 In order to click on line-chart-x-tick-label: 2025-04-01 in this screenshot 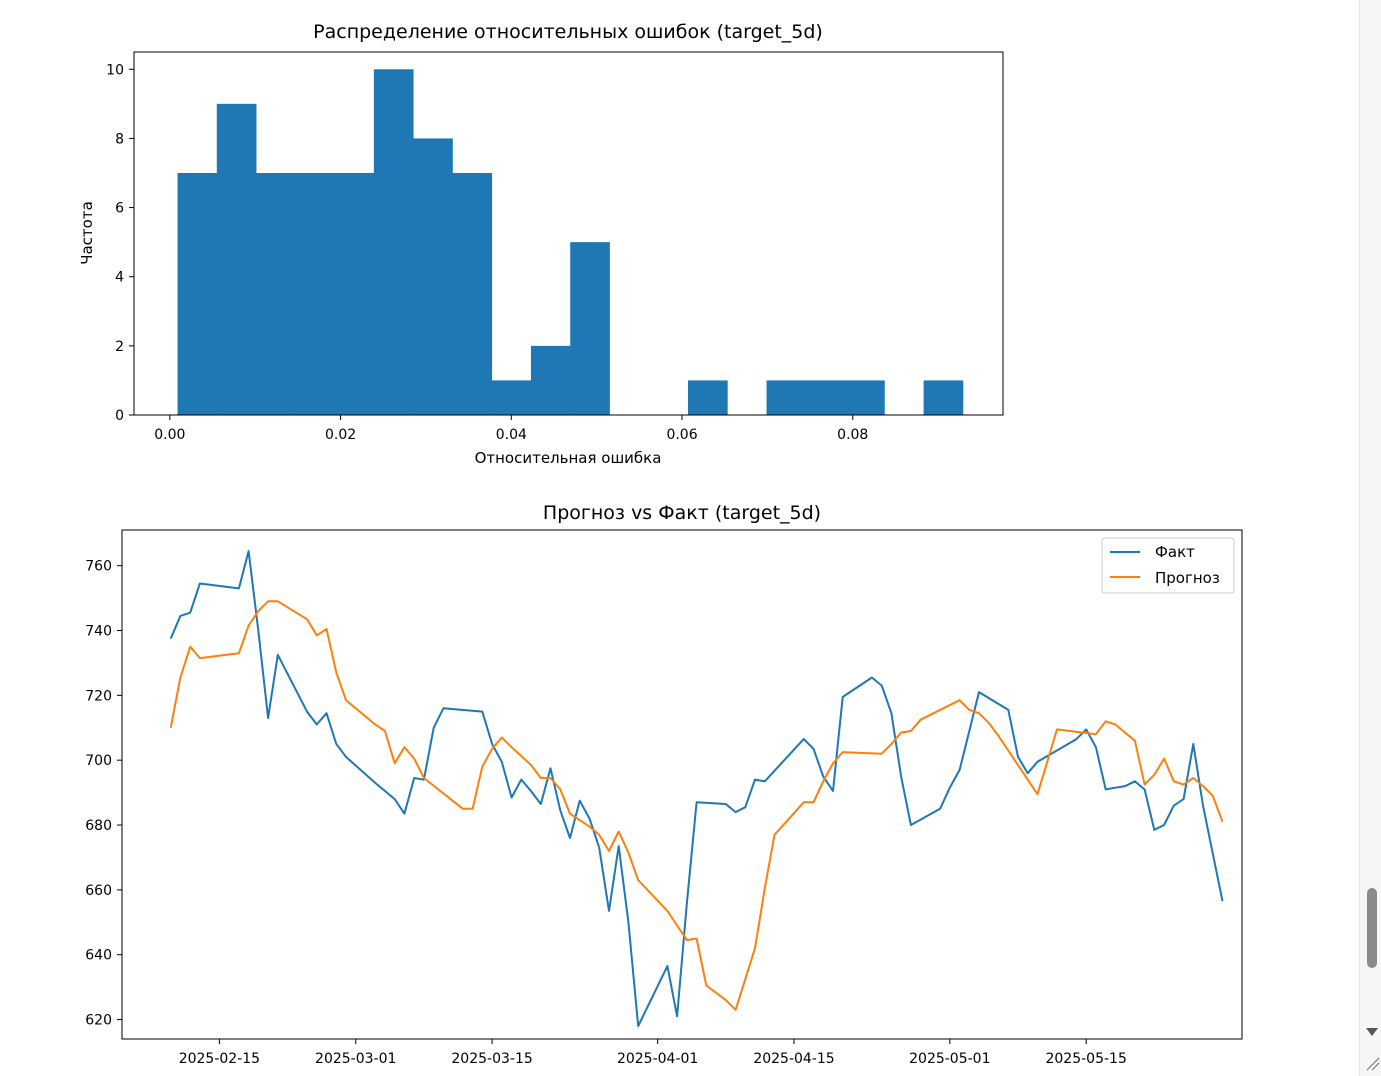, I will do `click(657, 1059)`.